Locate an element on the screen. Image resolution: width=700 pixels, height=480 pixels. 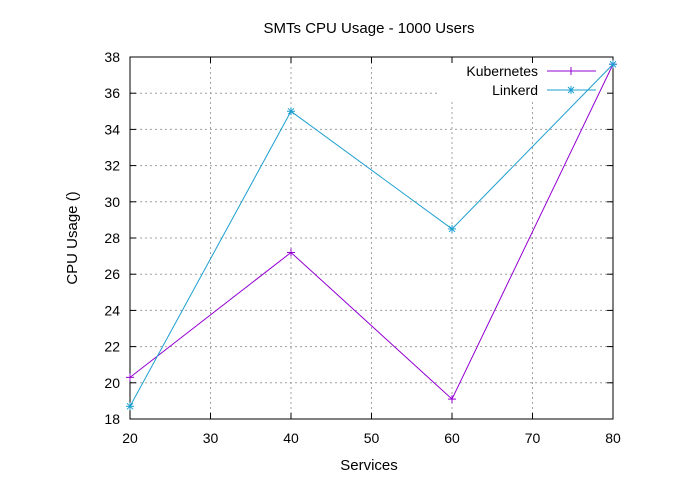
y-tick-label: 38 is located at coordinates (112, 57).